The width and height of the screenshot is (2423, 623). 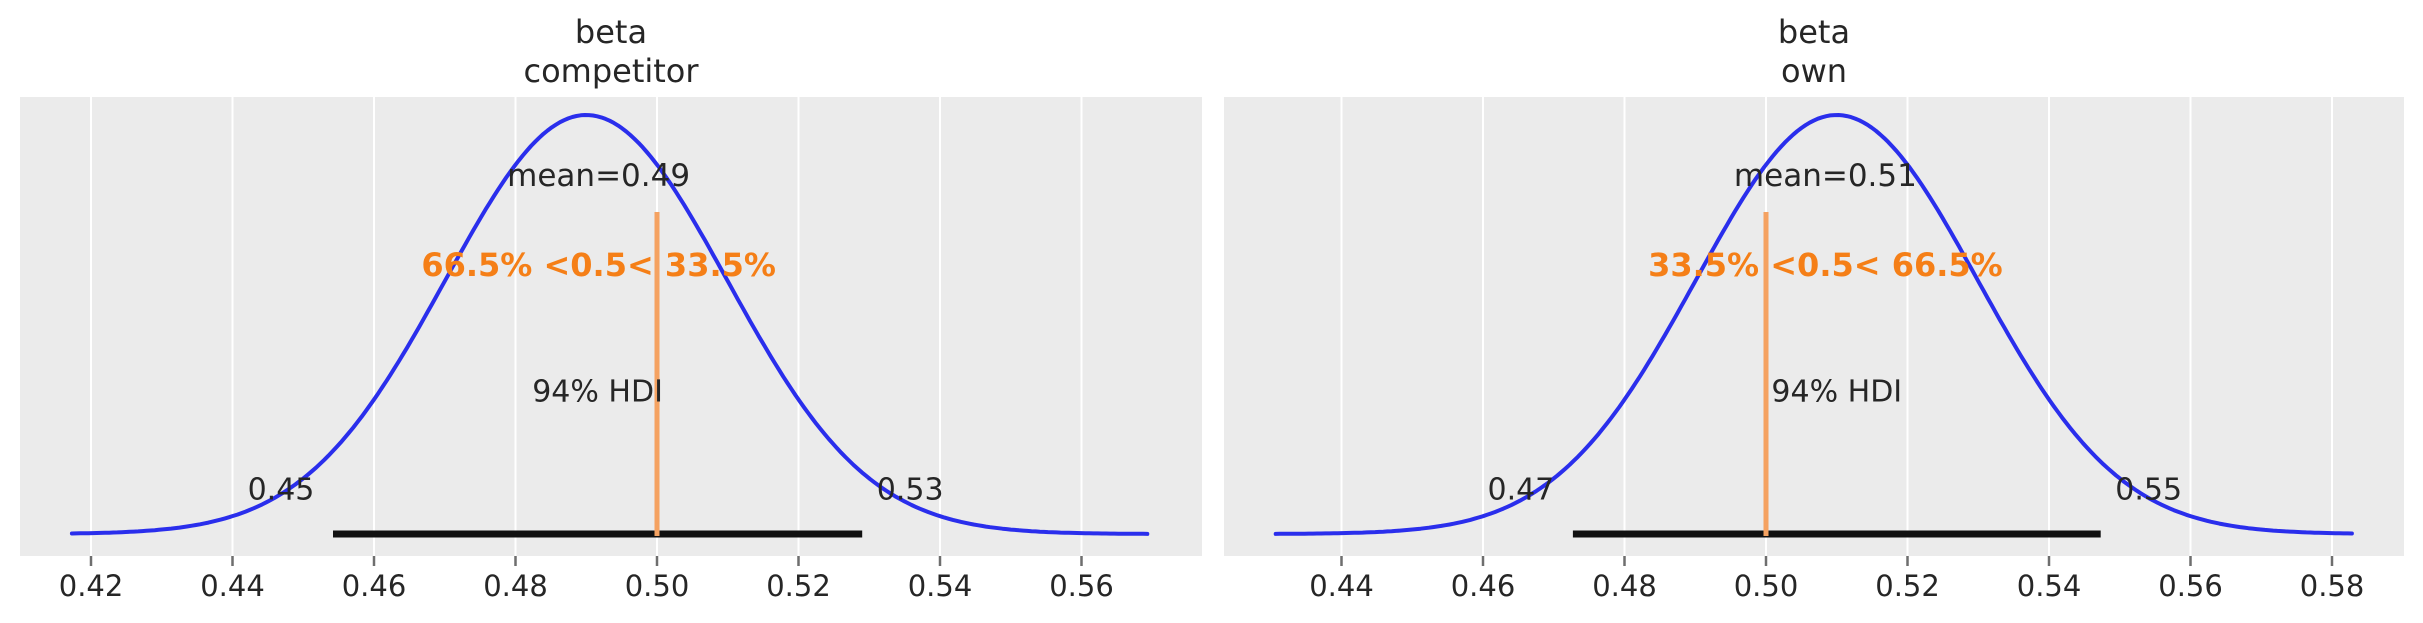 What do you see at coordinates (2332, 586) in the screenshot?
I see `x-tick-label: 0.58` at bounding box center [2332, 586].